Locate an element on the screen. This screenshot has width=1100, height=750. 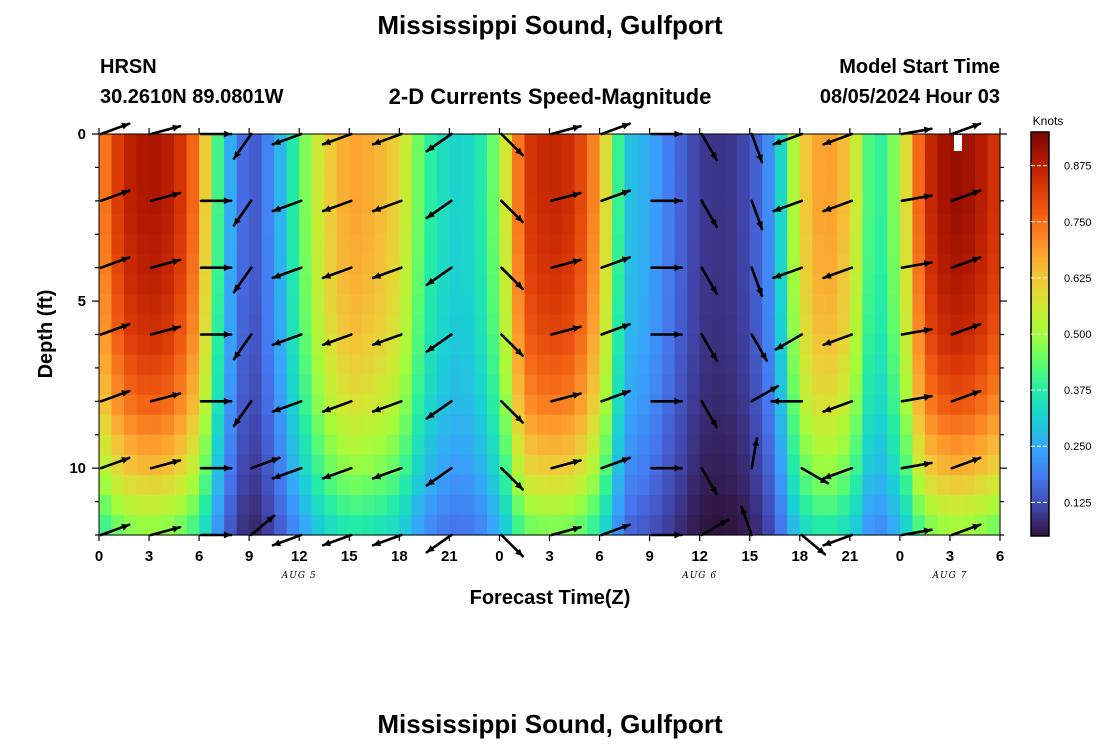
model-start-time: 08/05/2024 Hour 03 is located at coordinates (909, 97).